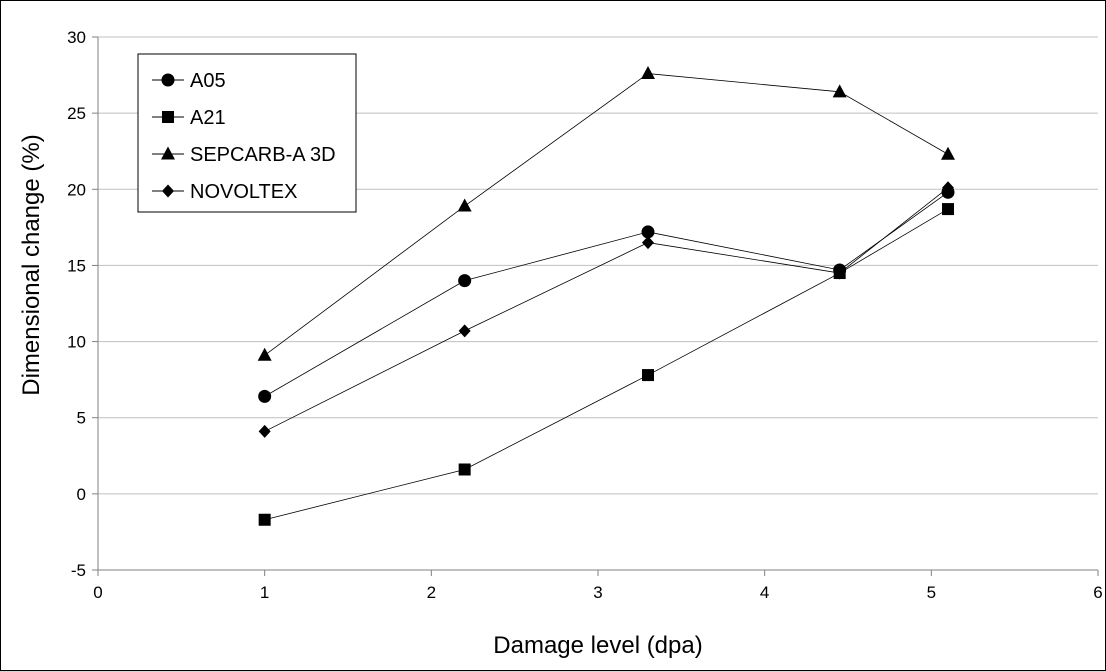 The width and height of the screenshot is (1106, 671). What do you see at coordinates (243, 192) in the screenshot?
I see `legend-label-novoltex: NOVOLTEX` at bounding box center [243, 192].